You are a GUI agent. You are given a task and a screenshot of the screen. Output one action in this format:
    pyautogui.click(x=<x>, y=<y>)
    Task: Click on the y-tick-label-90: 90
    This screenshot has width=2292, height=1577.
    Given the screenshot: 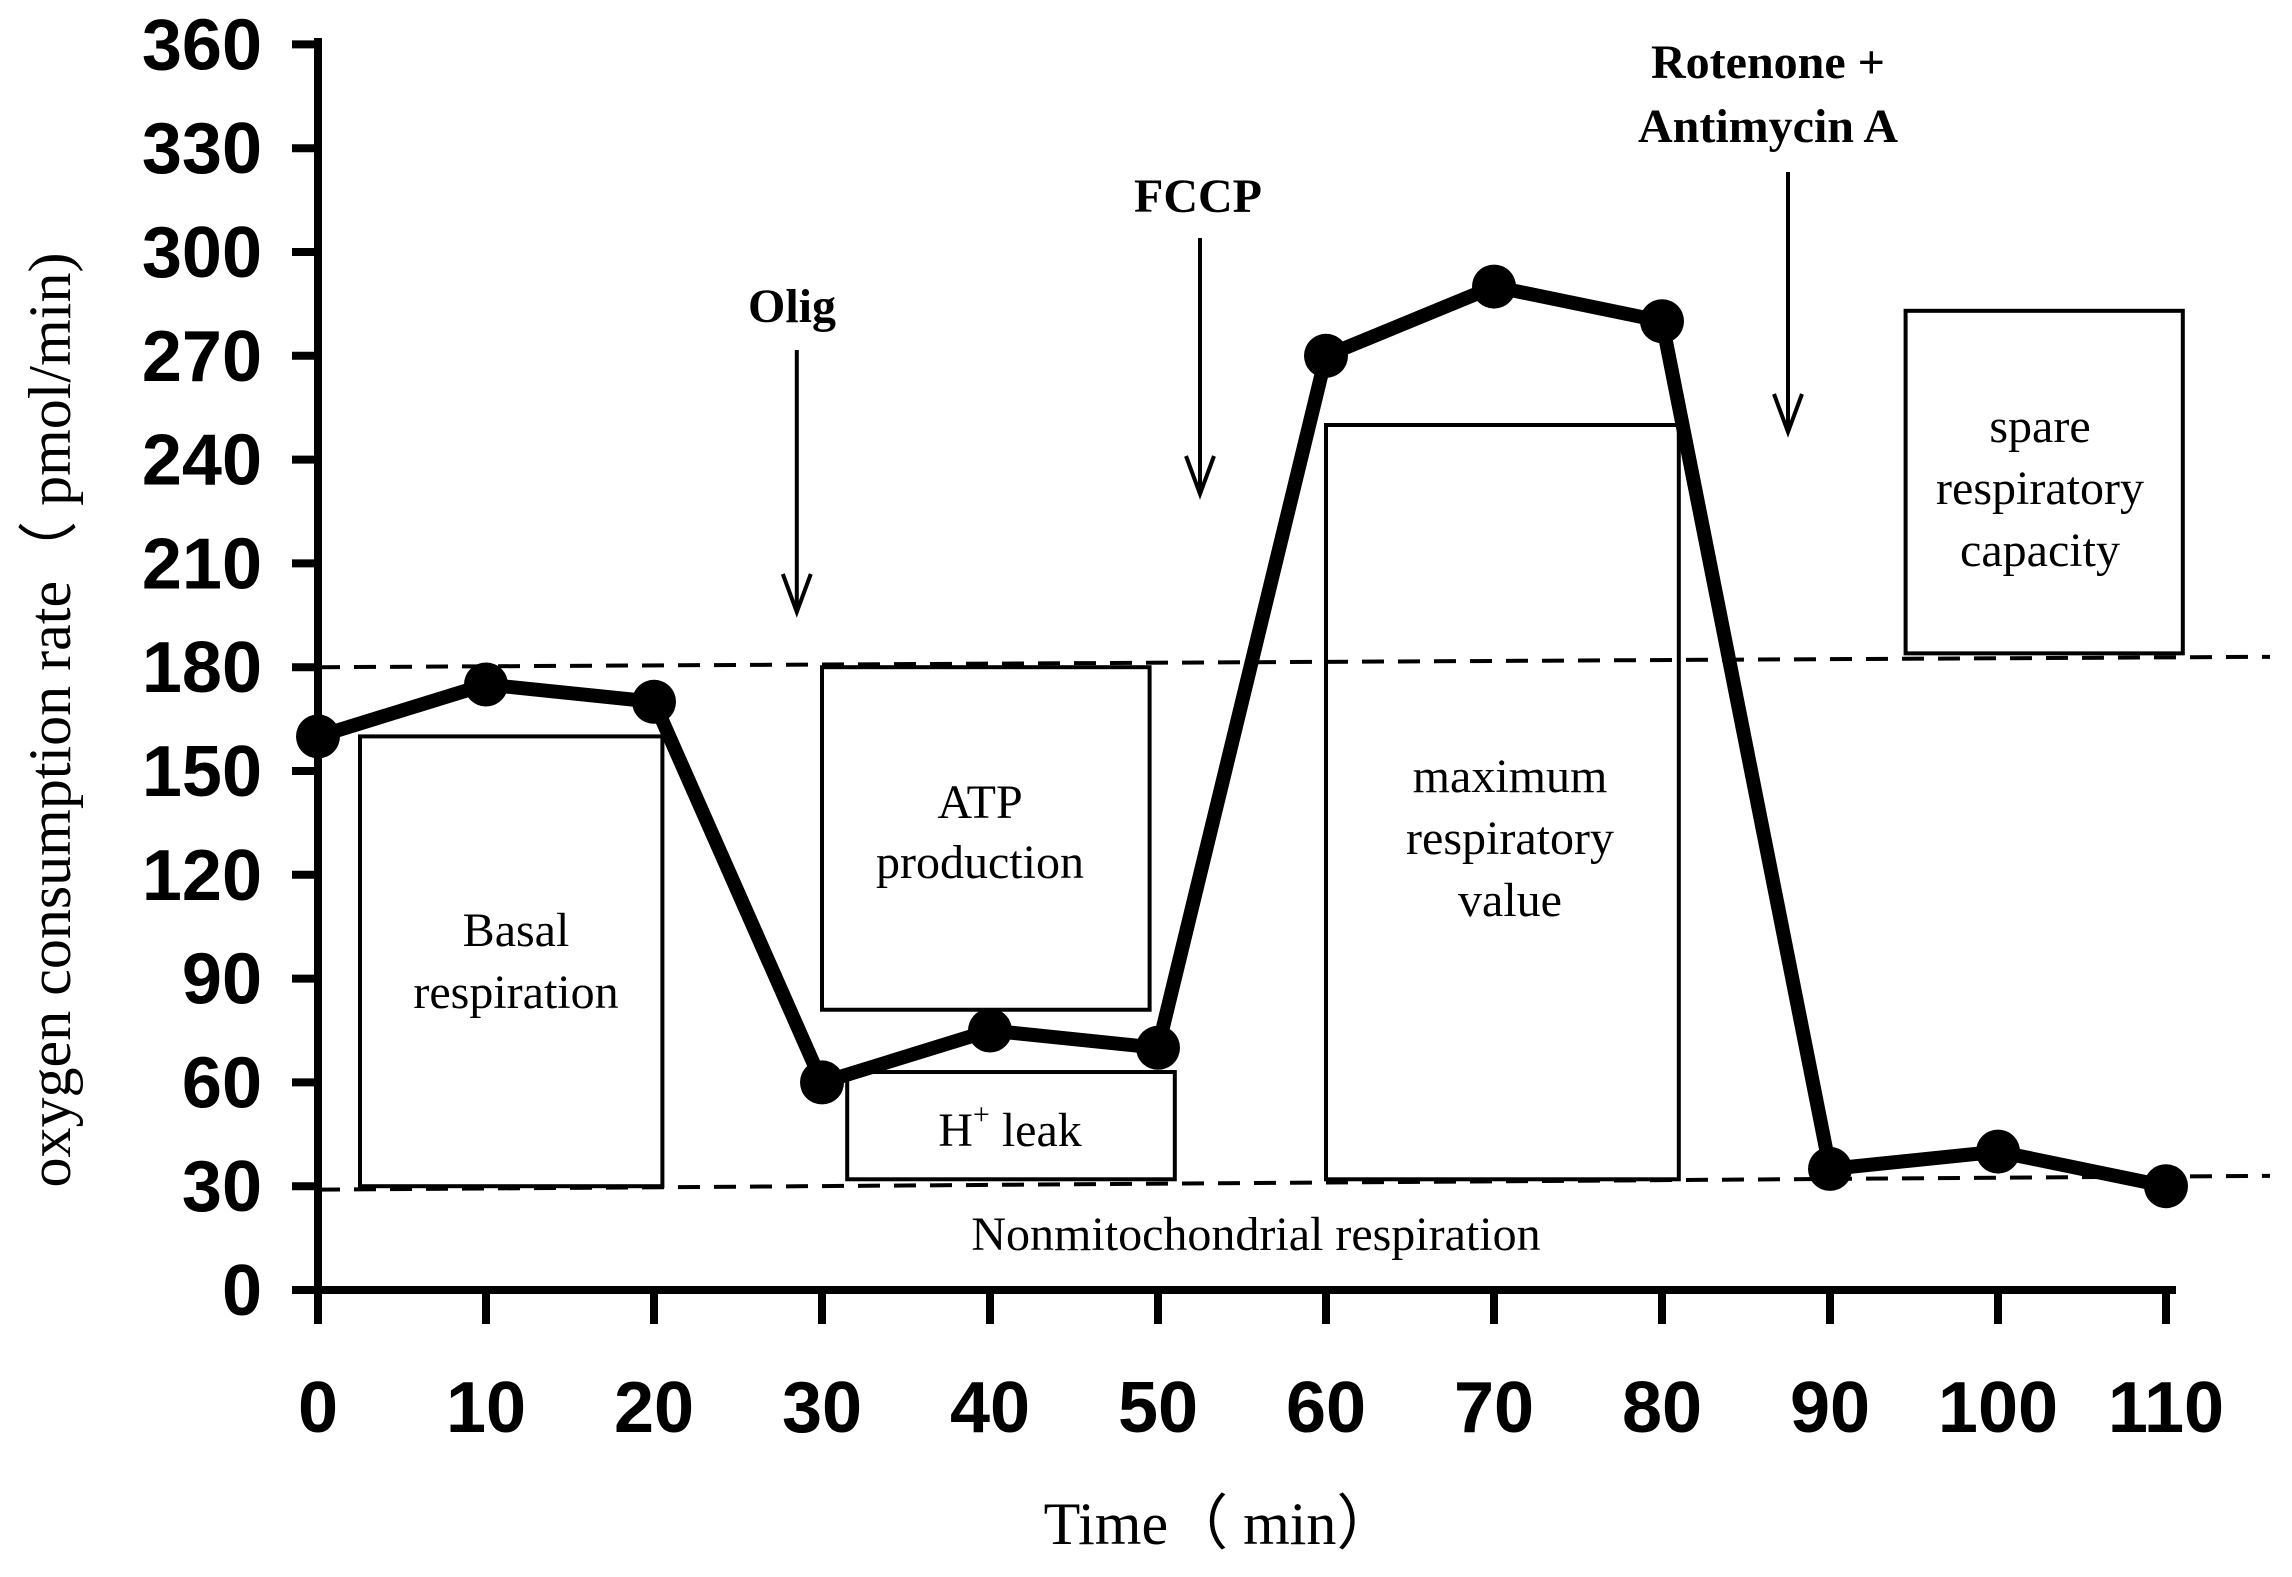 What is the action you would take?
    pyautogui.click(x=222, y=980)
    